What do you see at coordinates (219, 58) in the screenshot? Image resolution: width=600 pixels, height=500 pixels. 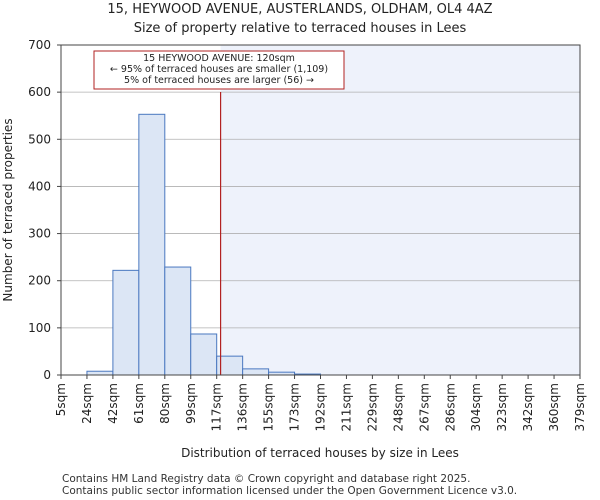 I see `annotation-line1: 15 HEYWOOD AVENUE: 120sqm` at bounding box center [219, 58].